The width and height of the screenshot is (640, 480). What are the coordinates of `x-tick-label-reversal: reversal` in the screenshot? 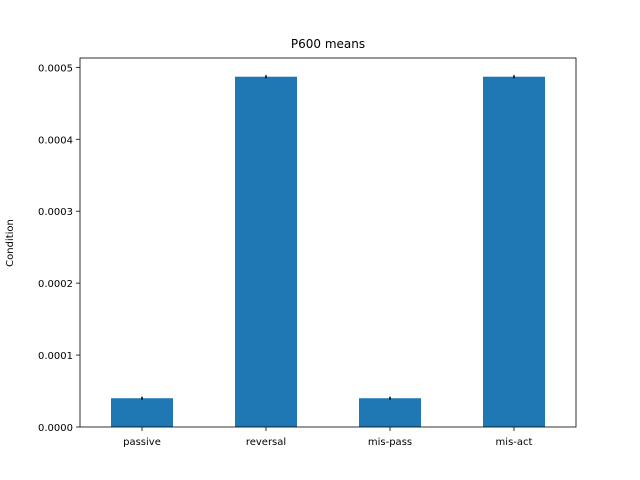 It's located at (266, 442).